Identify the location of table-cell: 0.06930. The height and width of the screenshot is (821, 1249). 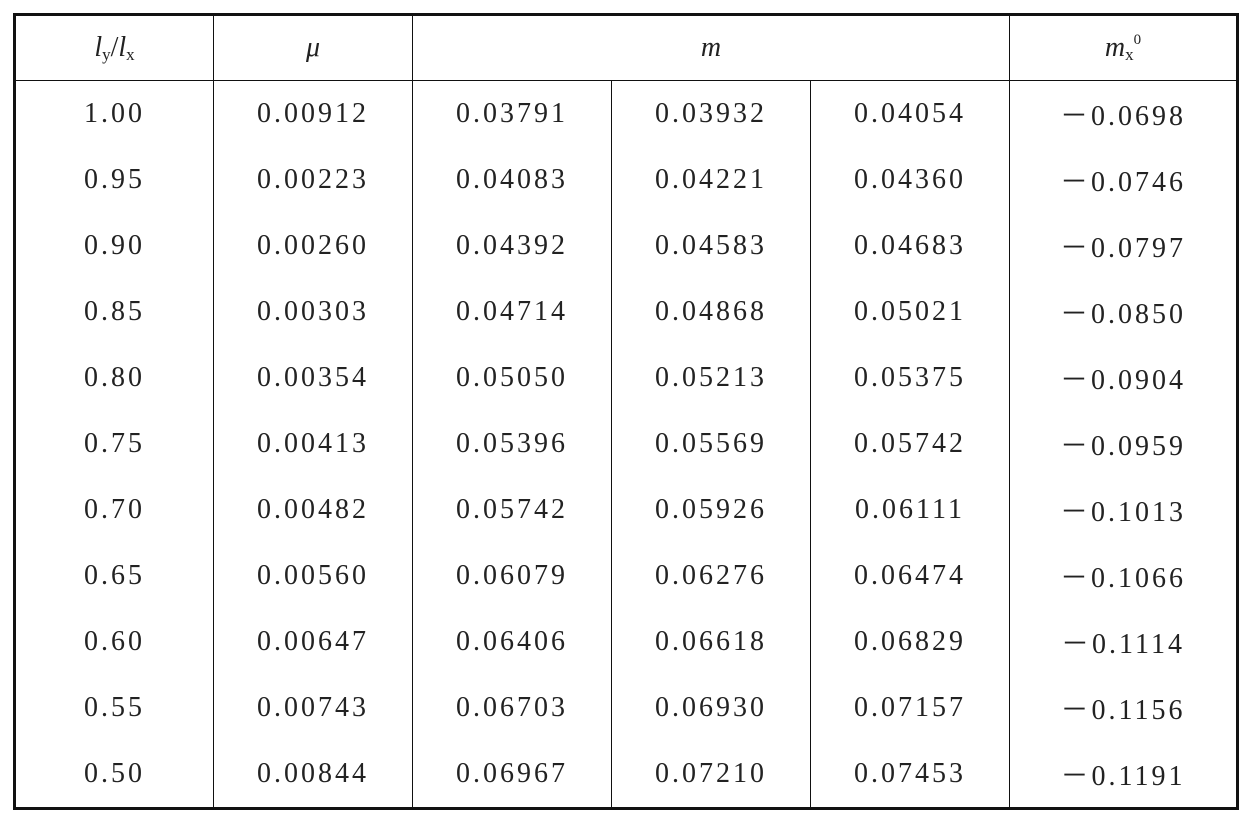
(711, 708).